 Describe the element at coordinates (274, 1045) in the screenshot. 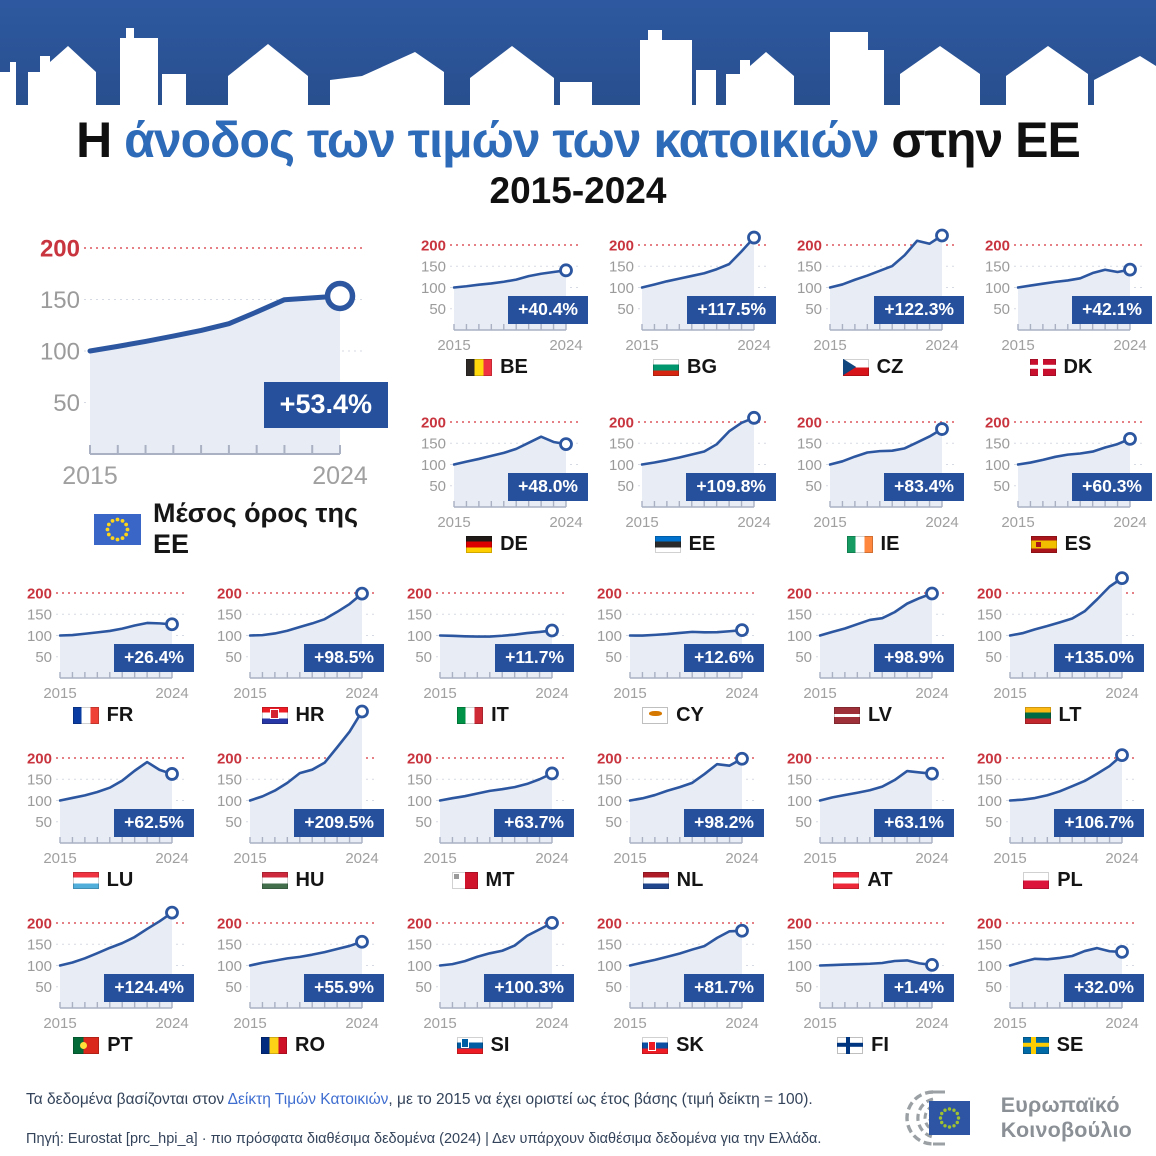

I see `flag-ro-icon` at that location.